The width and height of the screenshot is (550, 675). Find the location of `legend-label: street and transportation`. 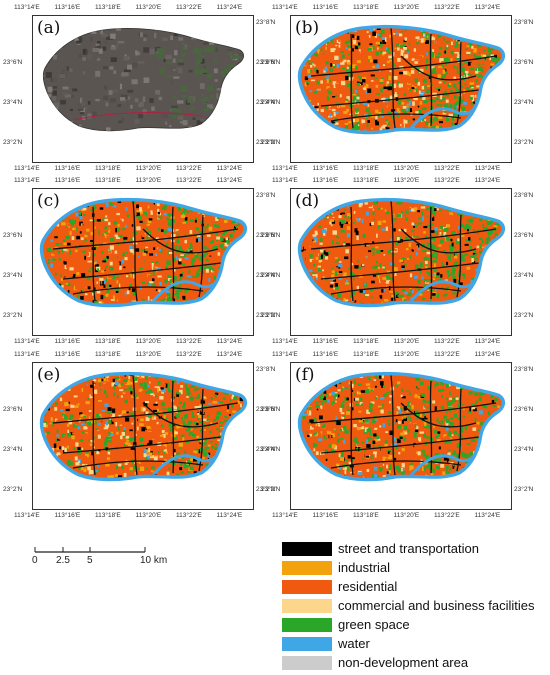

legend-label: street and transportation is located at coordinates (408, 548).